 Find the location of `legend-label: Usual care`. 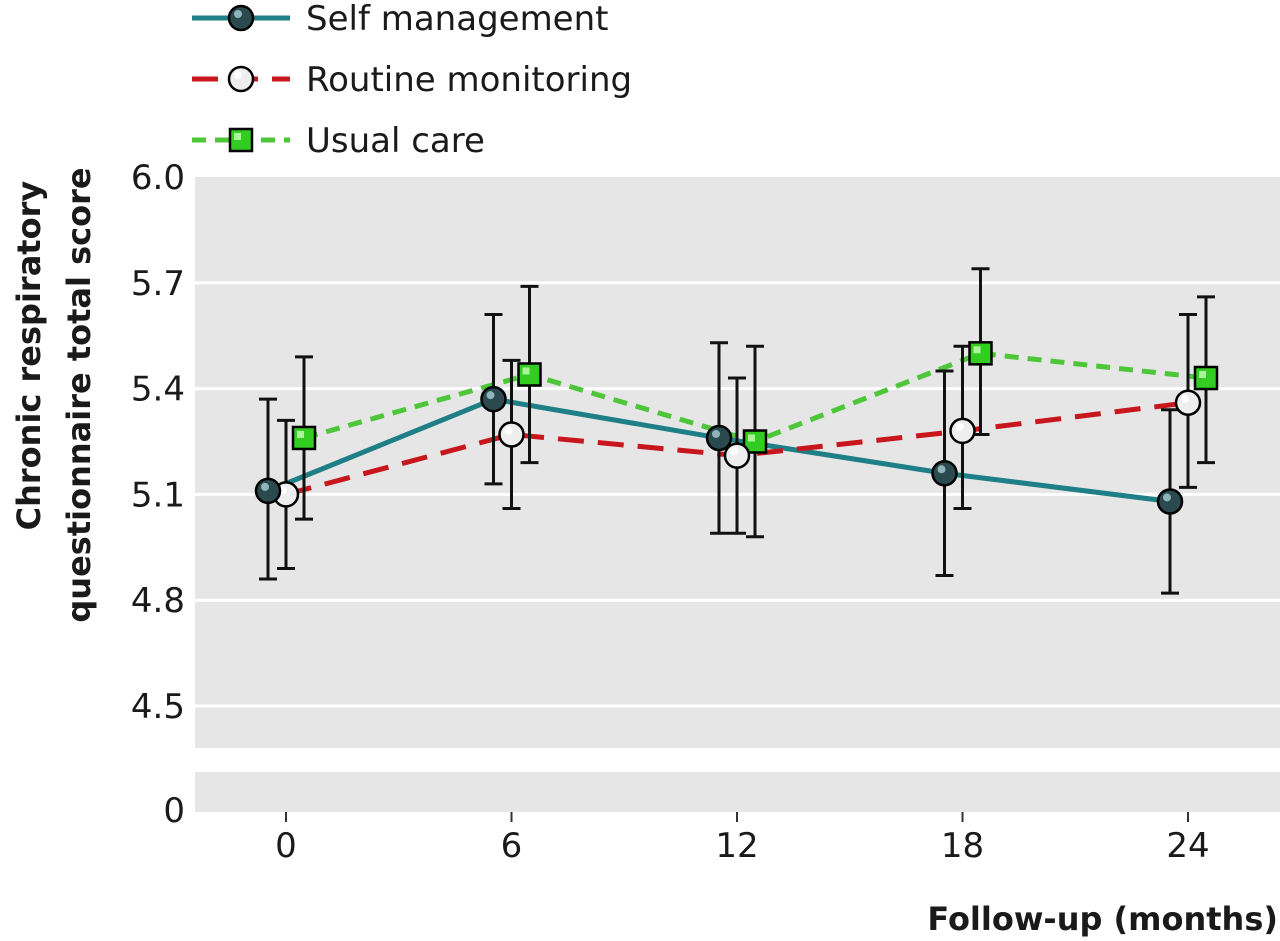

legend-label: Usual care is located at coordinates (395, 141).